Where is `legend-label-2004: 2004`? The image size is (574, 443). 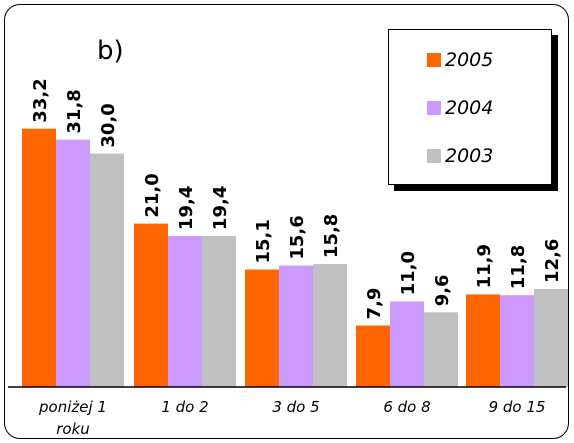 legend-label-2004: 2004 is located at coordinates (469, 108).